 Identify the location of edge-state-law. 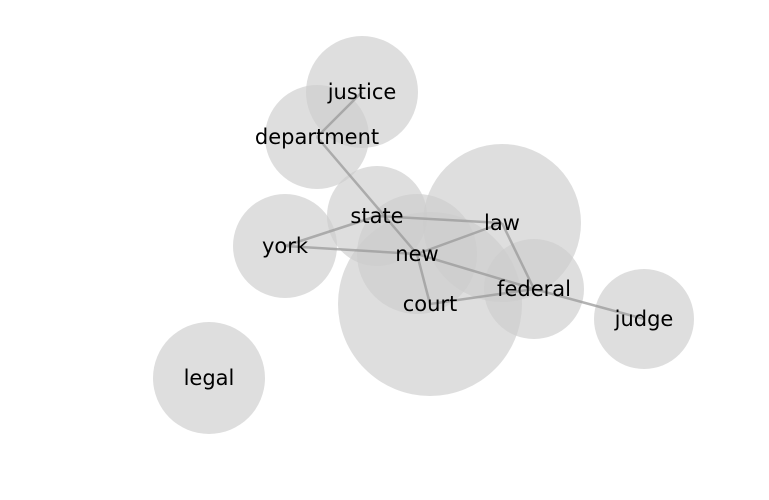
(439, 219).